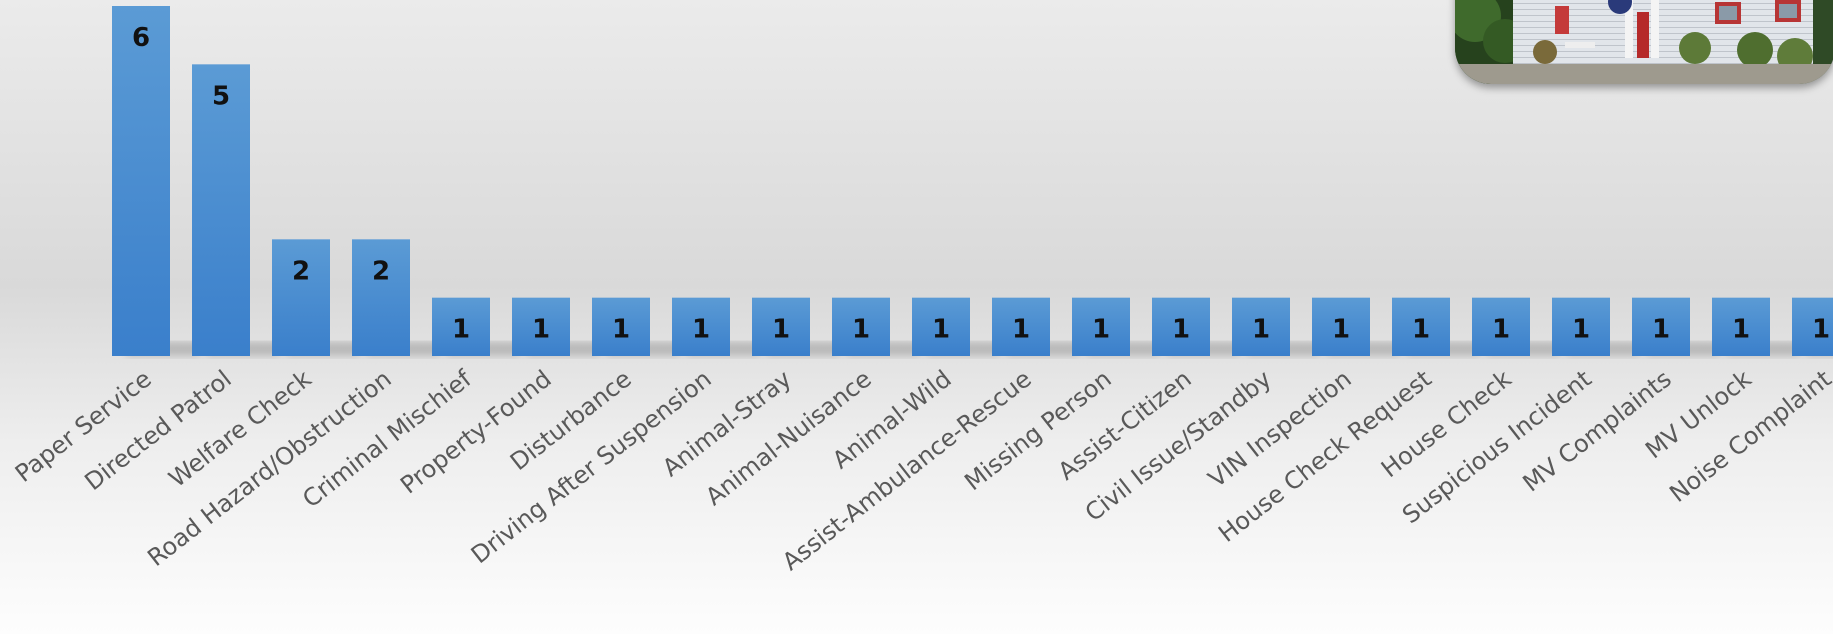 This screenshot has height=634, width=1833. What do you see at coordinates (83, 426) in the screenshot?
I see `category-label: Paper Service` at bounding box center [83, 426].